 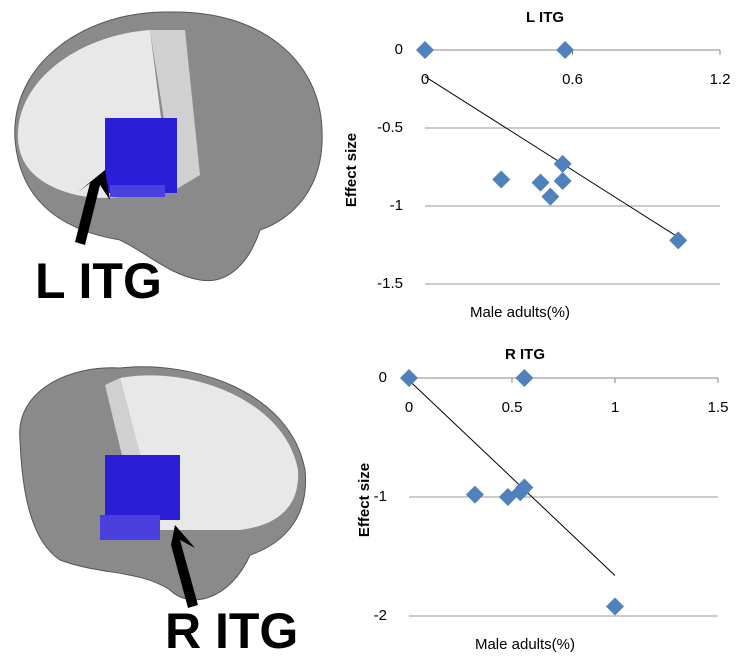 What do you see at coordinates (98, 281) in the screenshot?
I see `brain-label: L ITG` at bounding box center [98, 281].